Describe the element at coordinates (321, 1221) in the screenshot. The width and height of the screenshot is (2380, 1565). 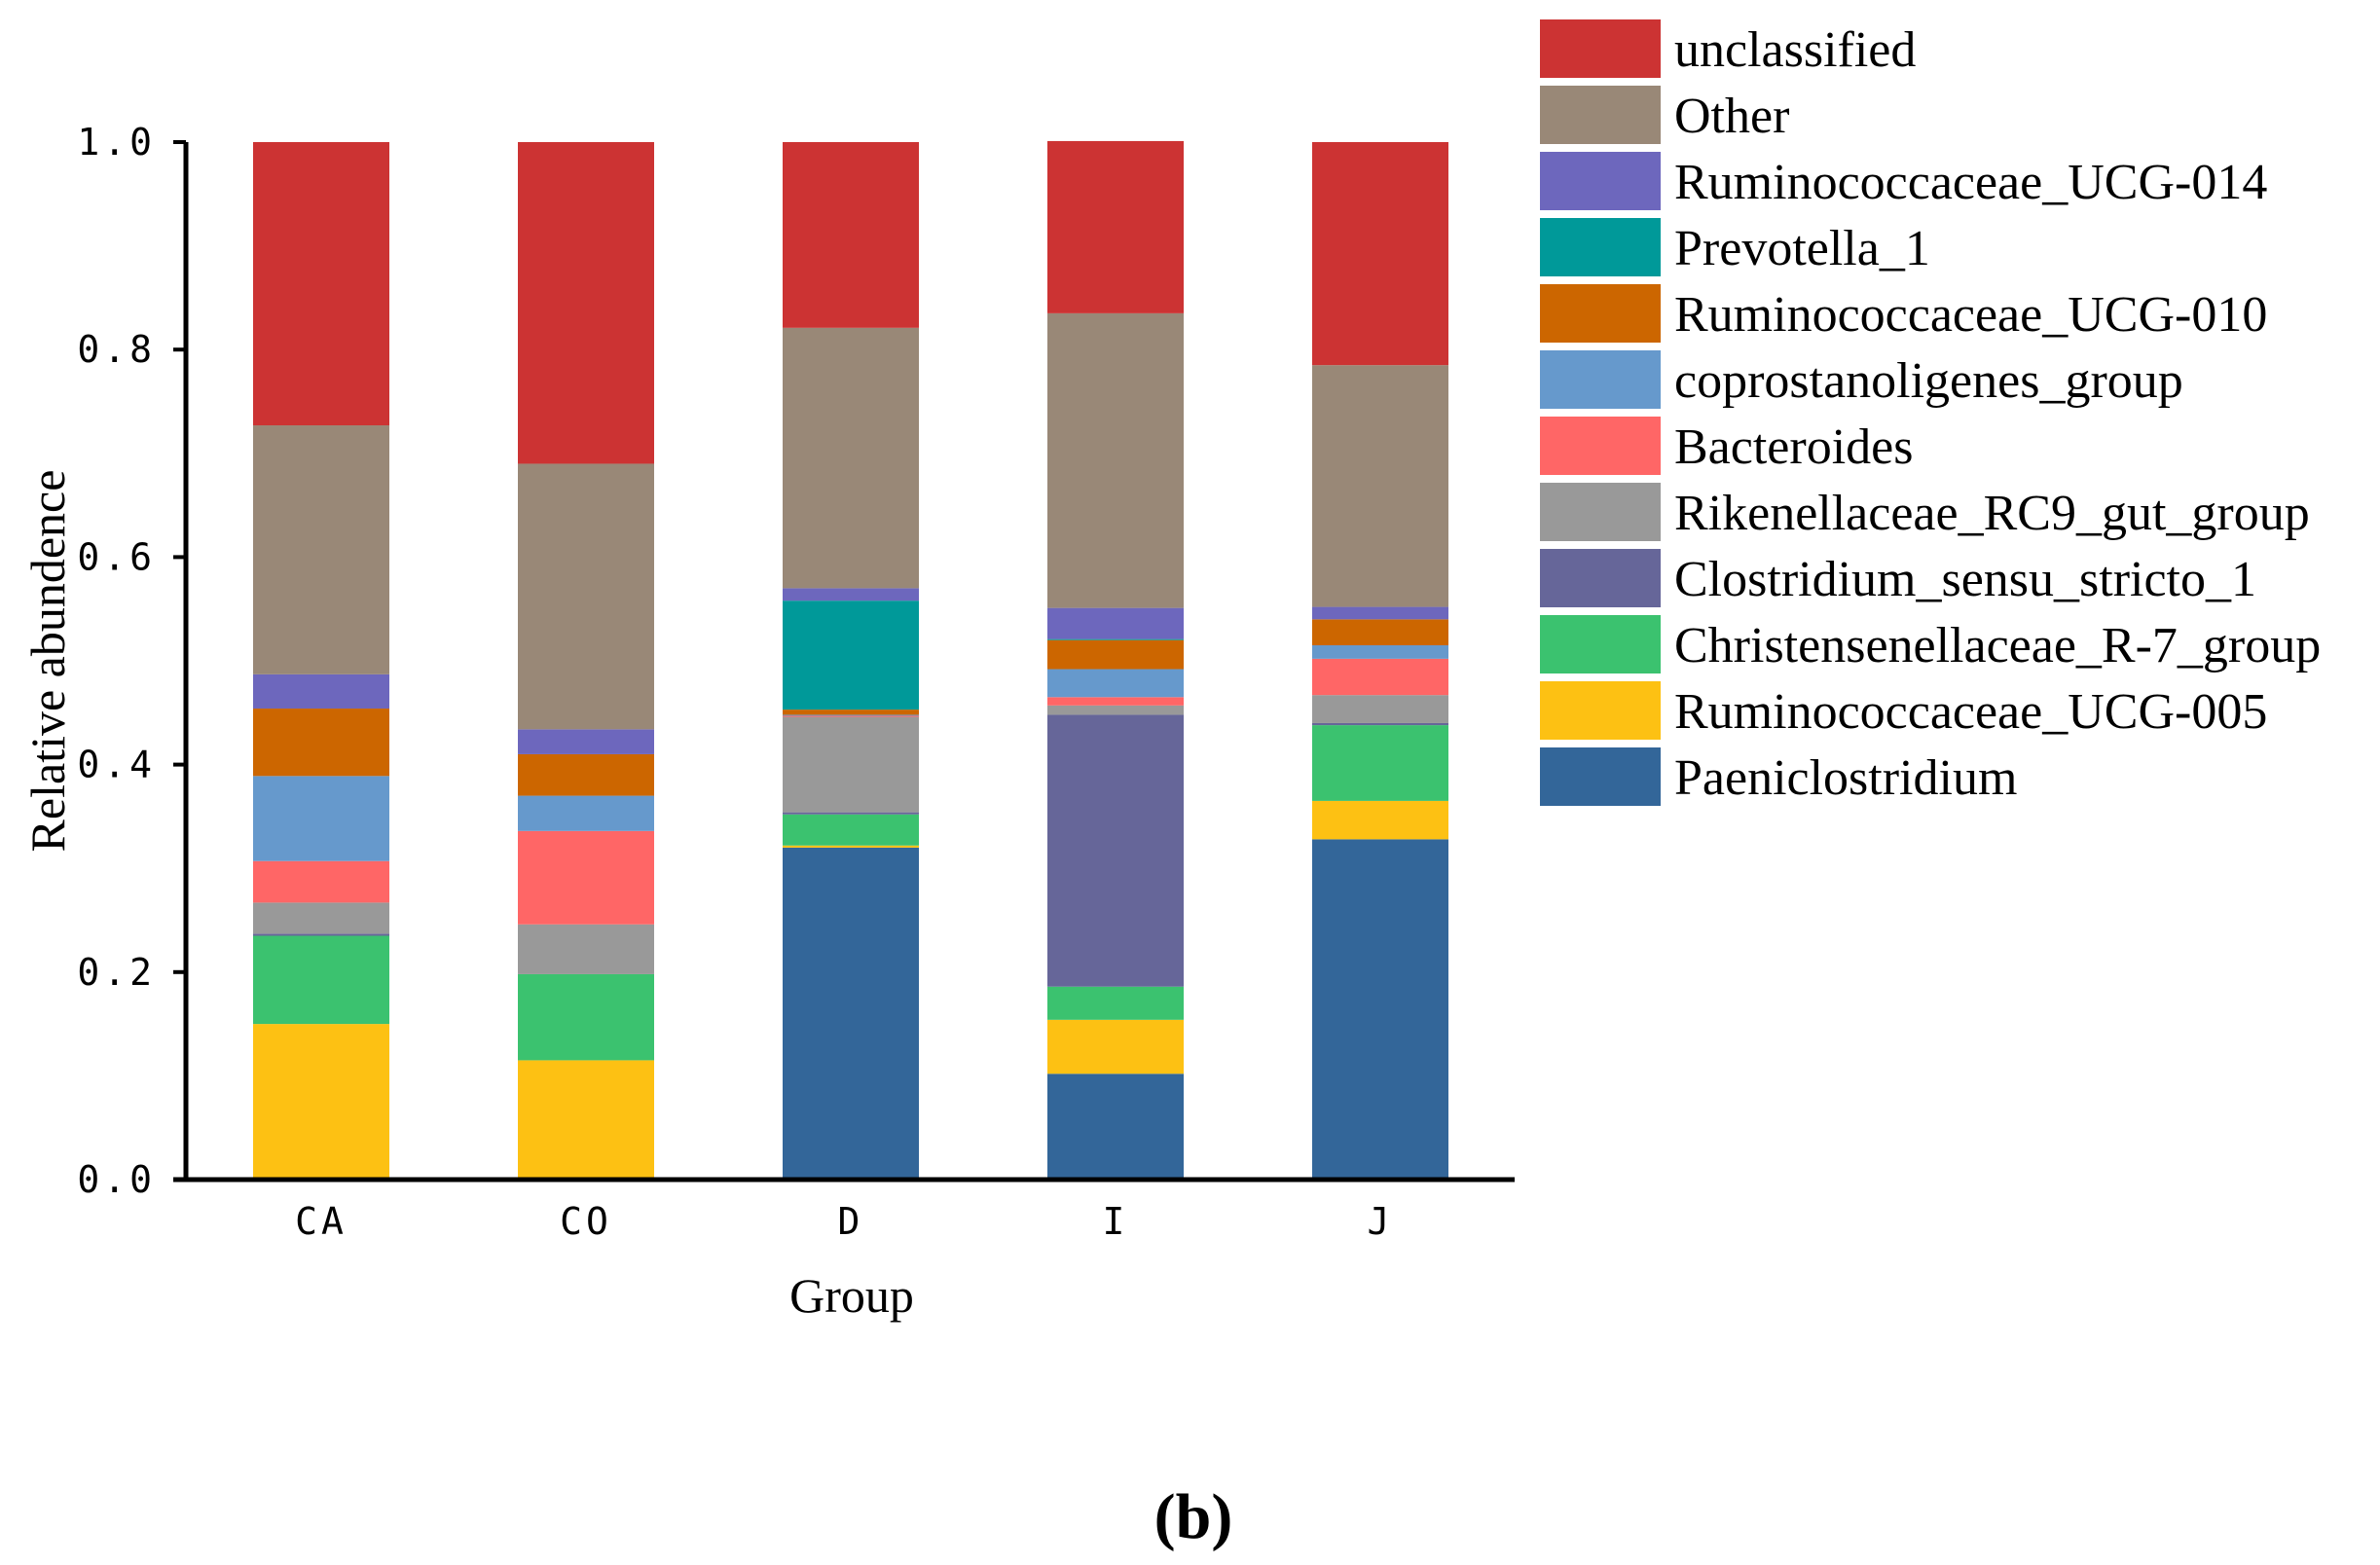
I see `x-tick-label: CA` at that location.